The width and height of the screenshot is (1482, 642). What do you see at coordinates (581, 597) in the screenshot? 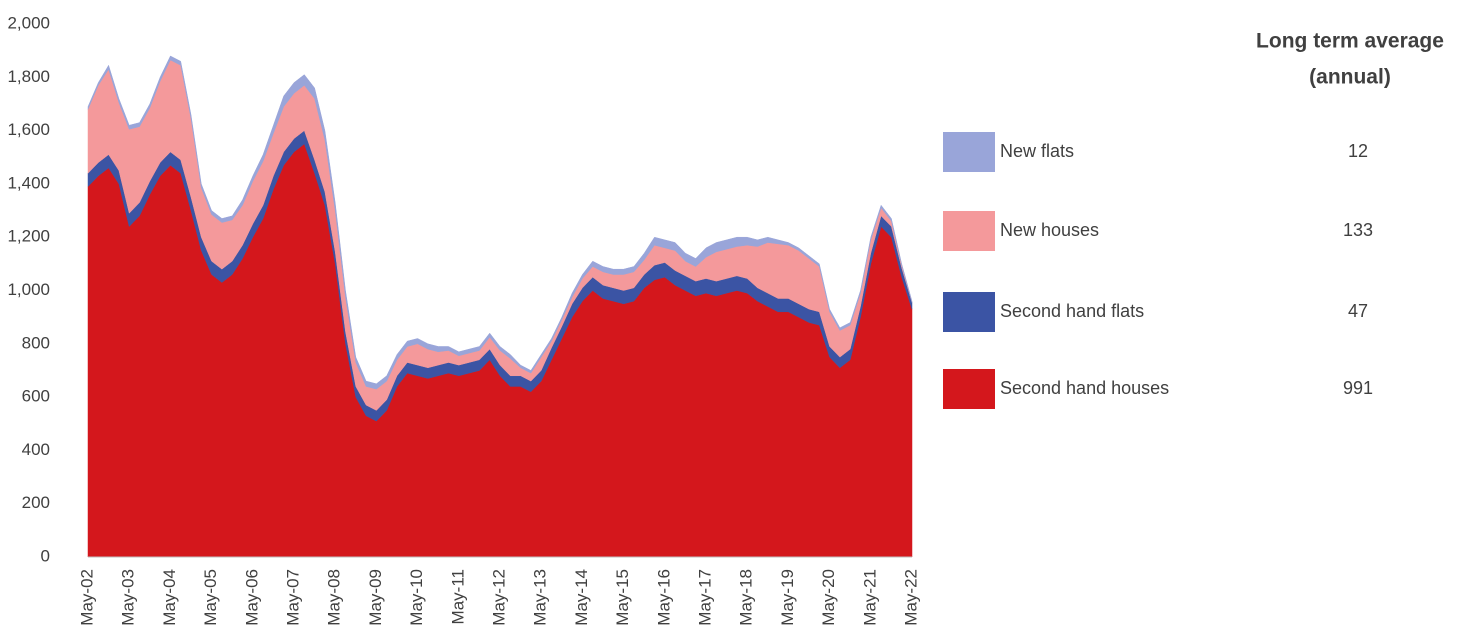
I see `x-tick-label: May-14` at bounding box center [581, 597].